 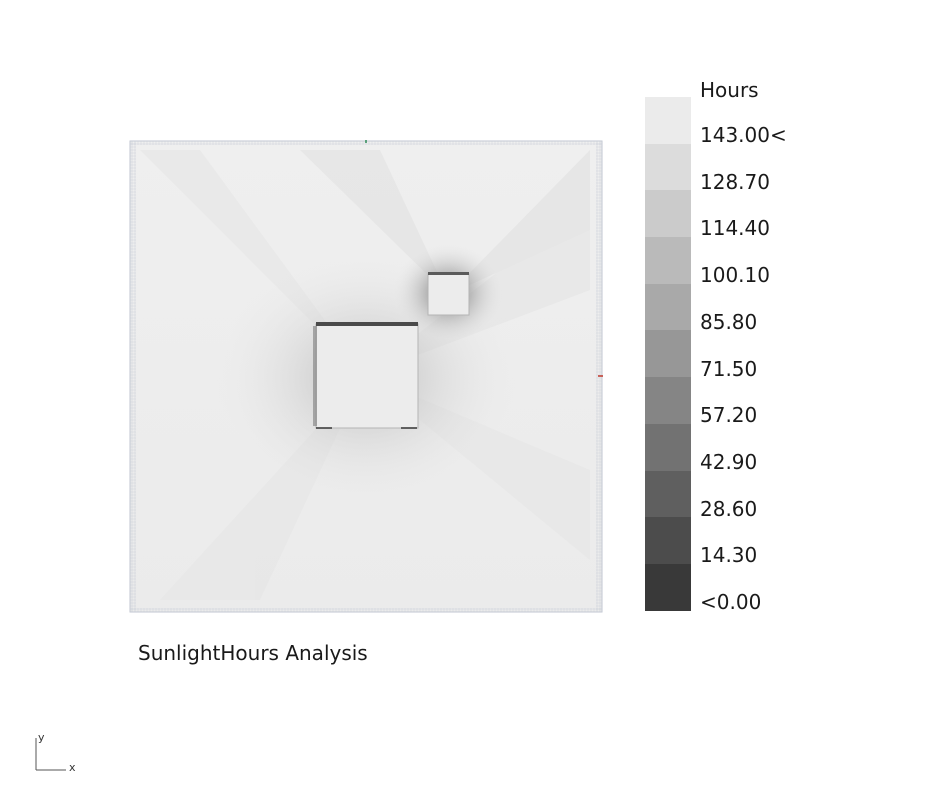 What do you see at coordinates (366, 375) in the screenshot?
I see `large-building` at bounding box center [366, 375].